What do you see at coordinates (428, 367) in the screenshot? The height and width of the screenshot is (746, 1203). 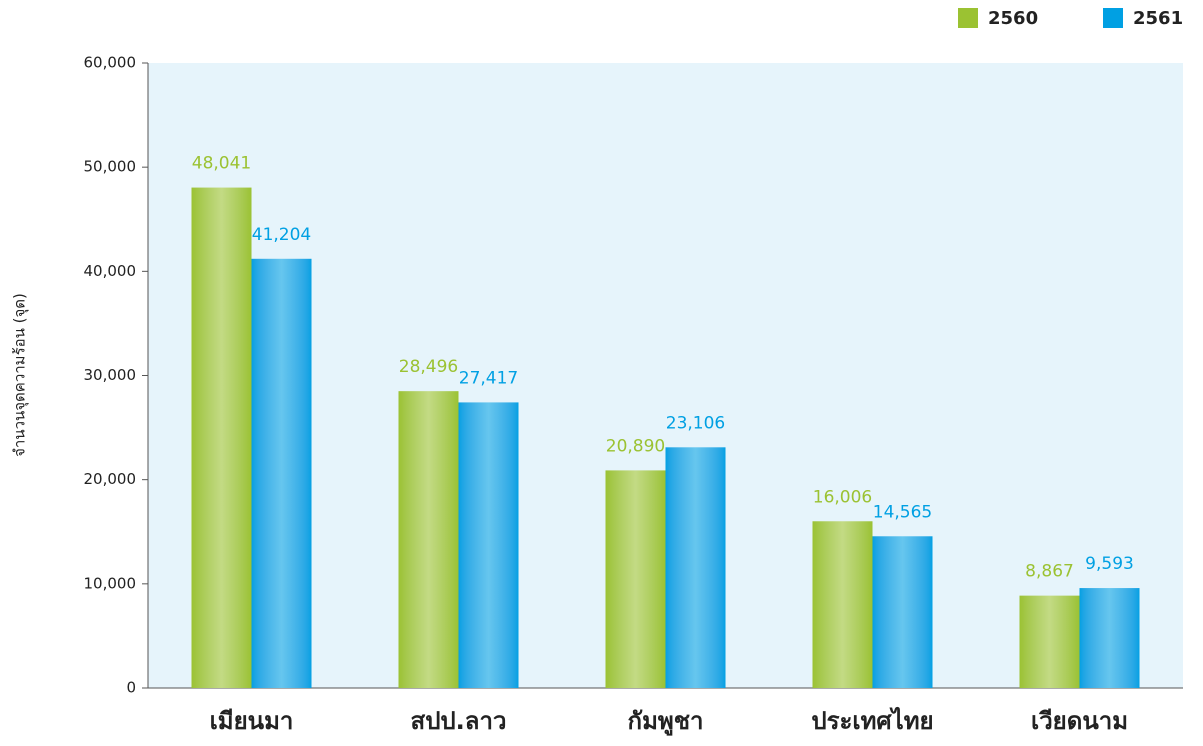 I see `value-label: 28,496` at bounding box center [428, 367].